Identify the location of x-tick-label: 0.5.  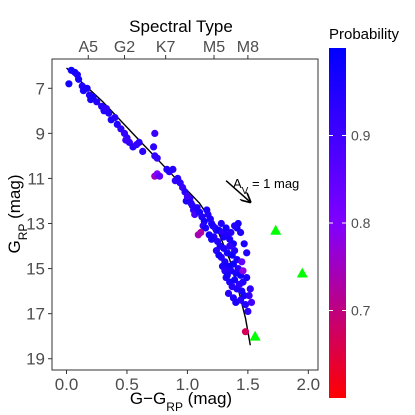
(127, 384).